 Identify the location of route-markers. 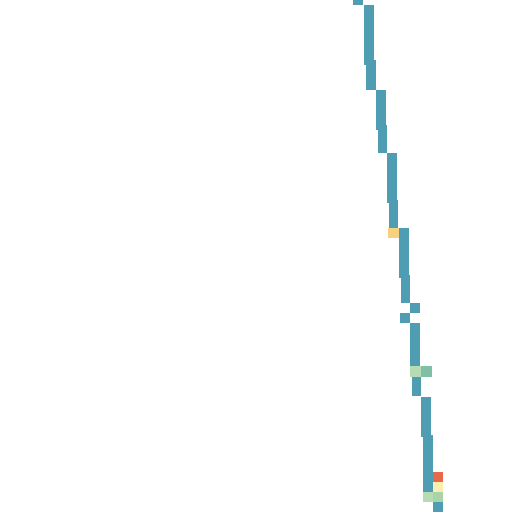
(415, 365).